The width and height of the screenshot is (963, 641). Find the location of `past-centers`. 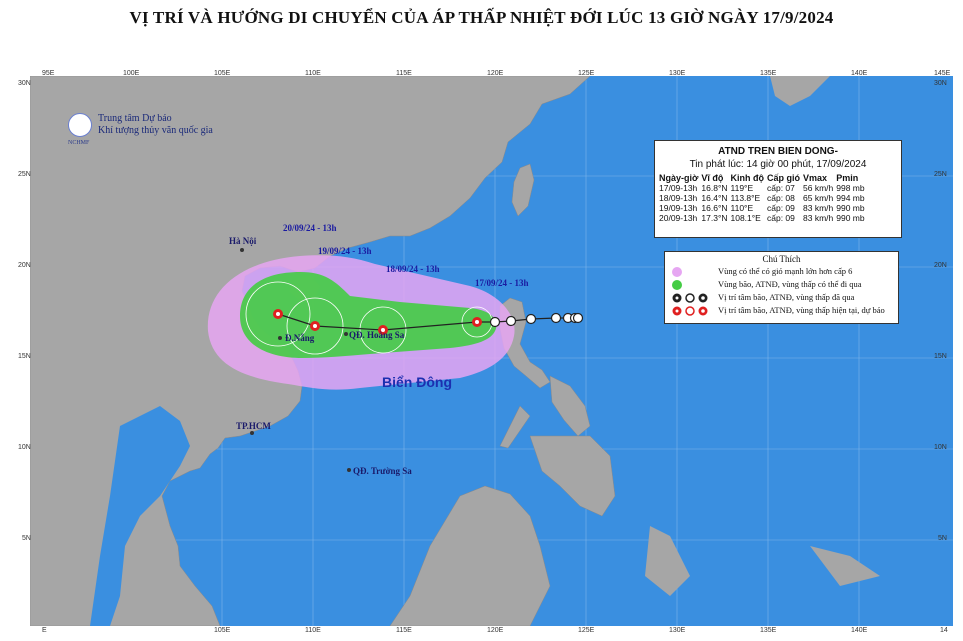

past-centers is located at coordinates (536, 320).